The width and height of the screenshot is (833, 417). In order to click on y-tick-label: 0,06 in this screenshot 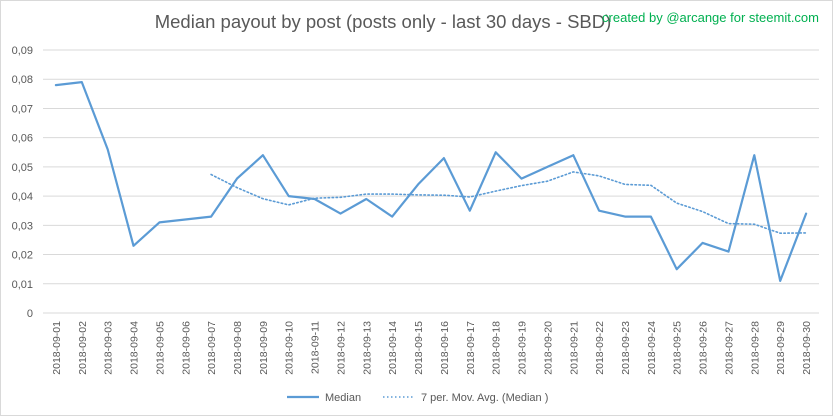, I will do `click(22, 139)`.